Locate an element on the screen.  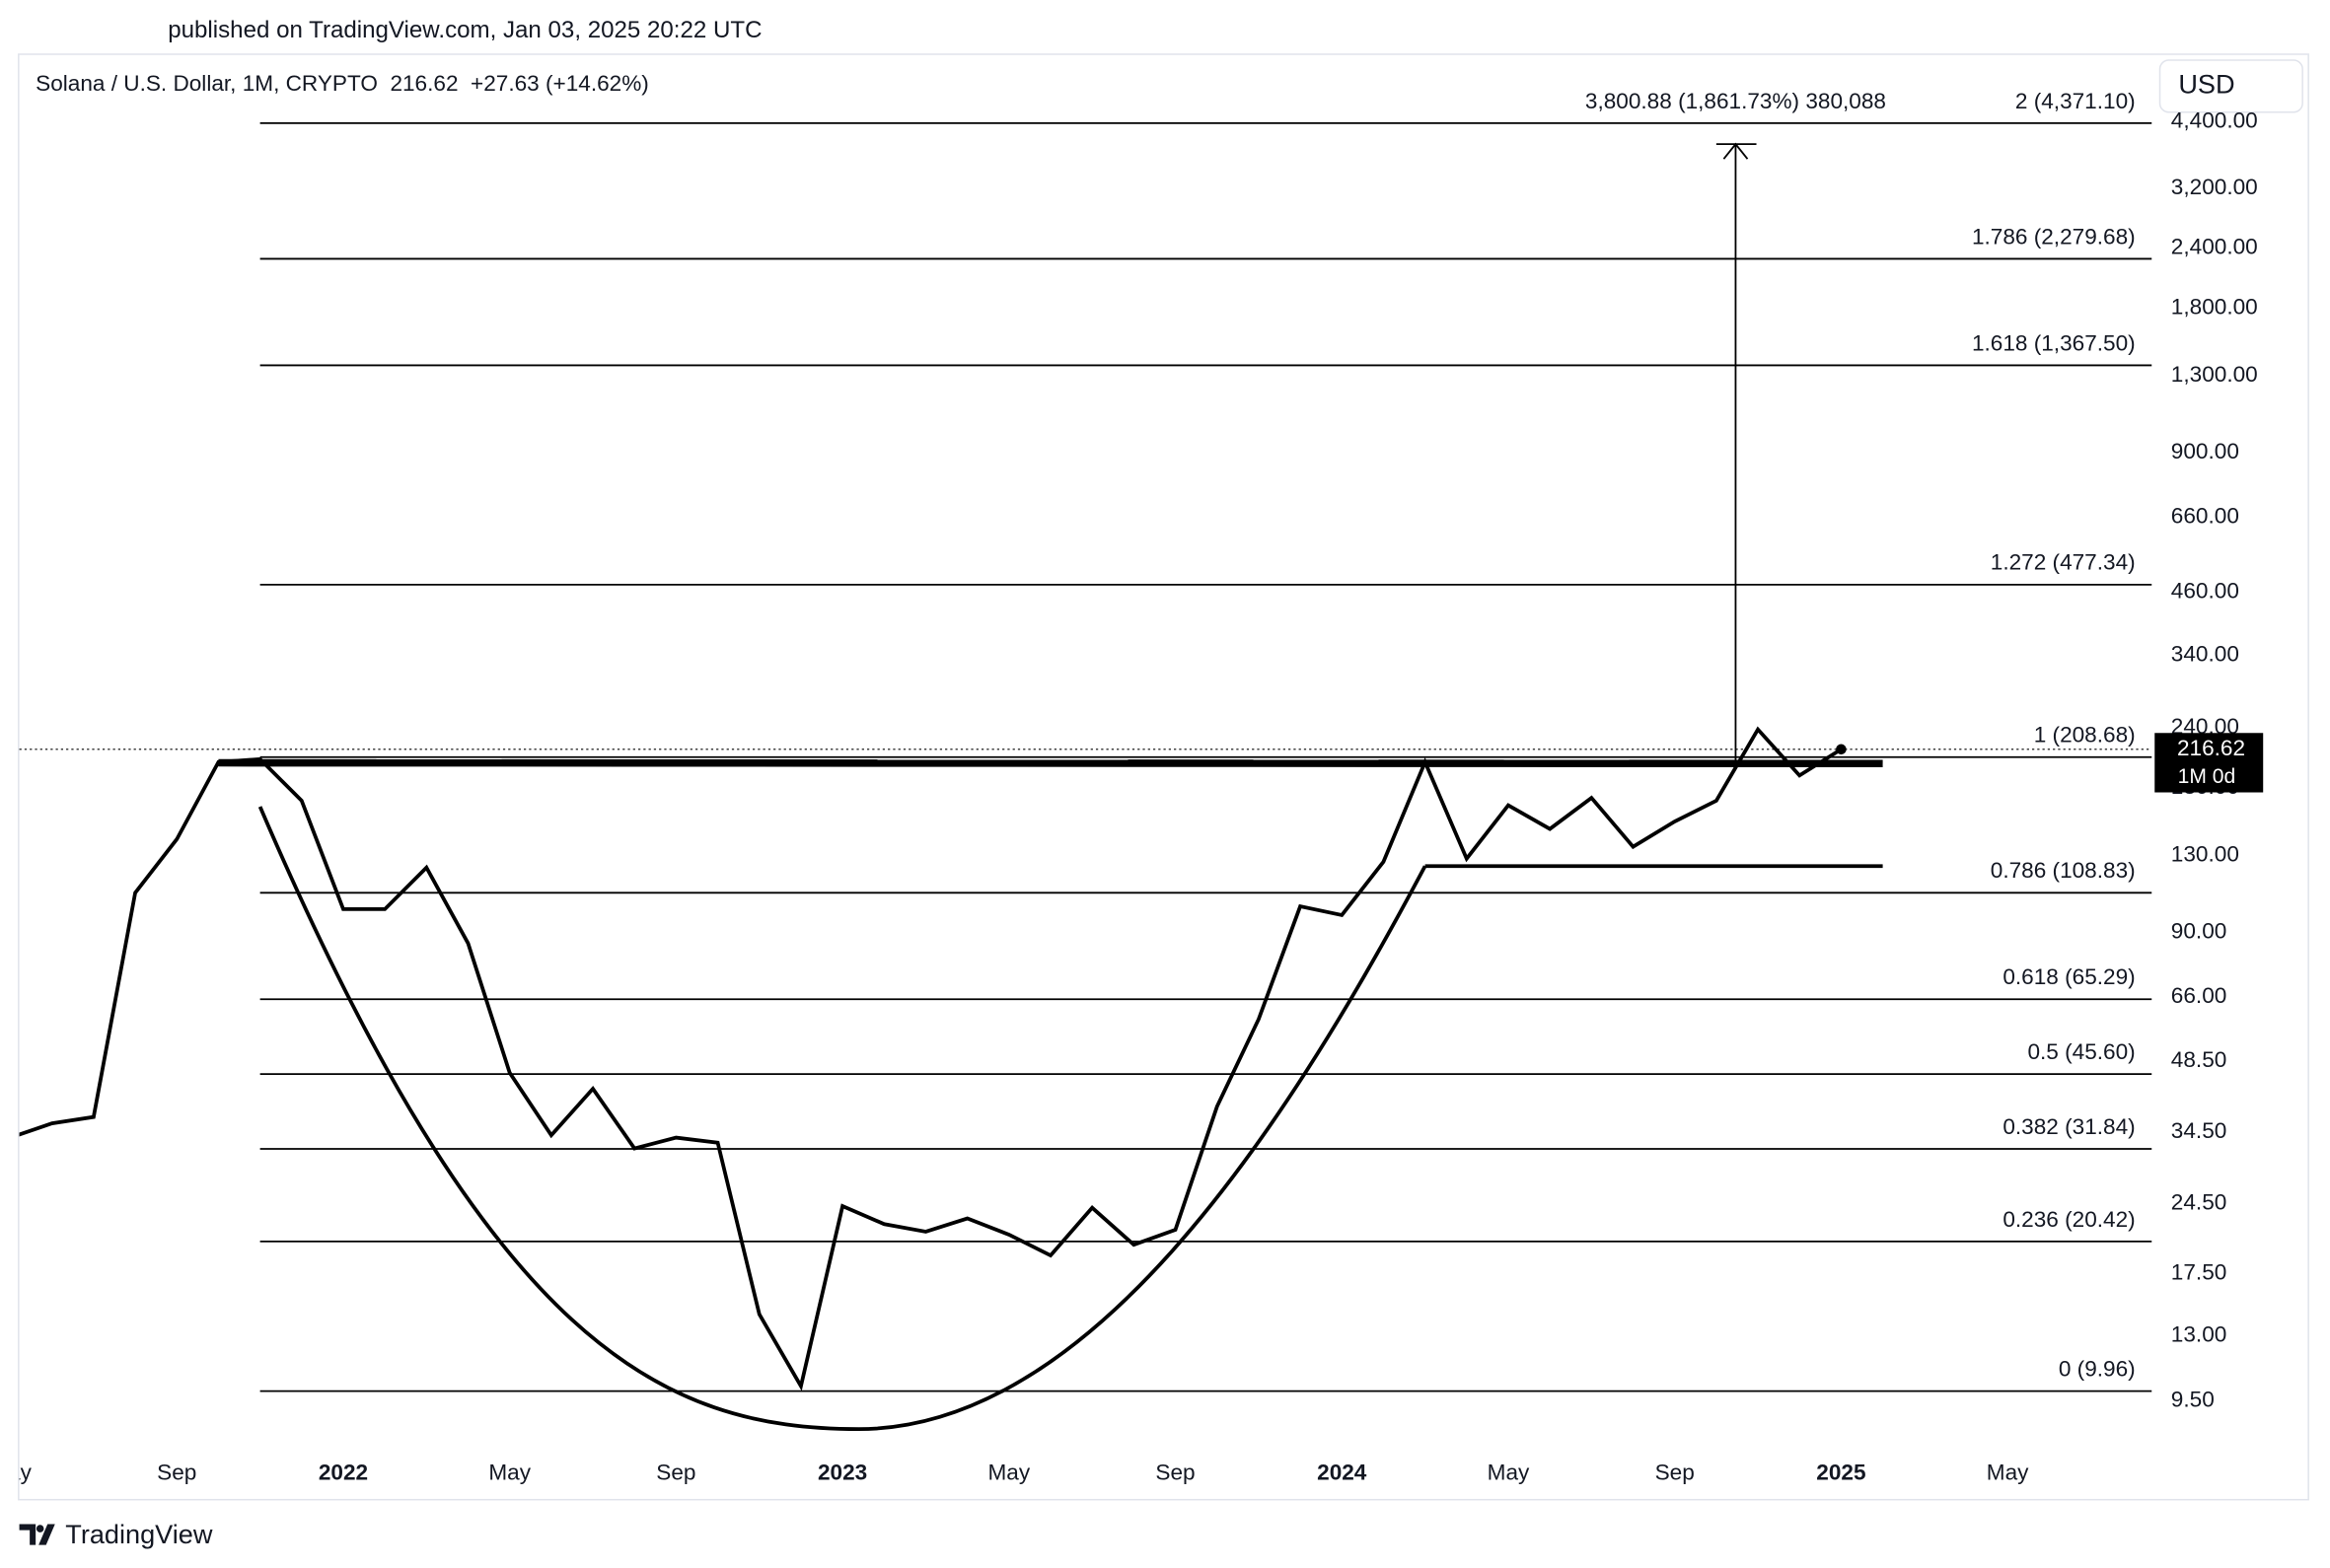
x-tick-label: 2023 is located at coordinates (843, 1472).